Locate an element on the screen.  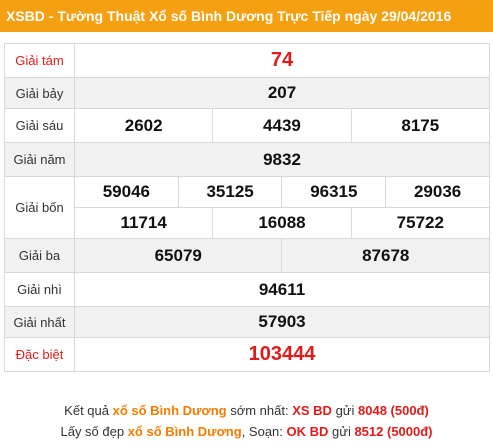
prize-number: 35125 is located at coordinates (230, 192).